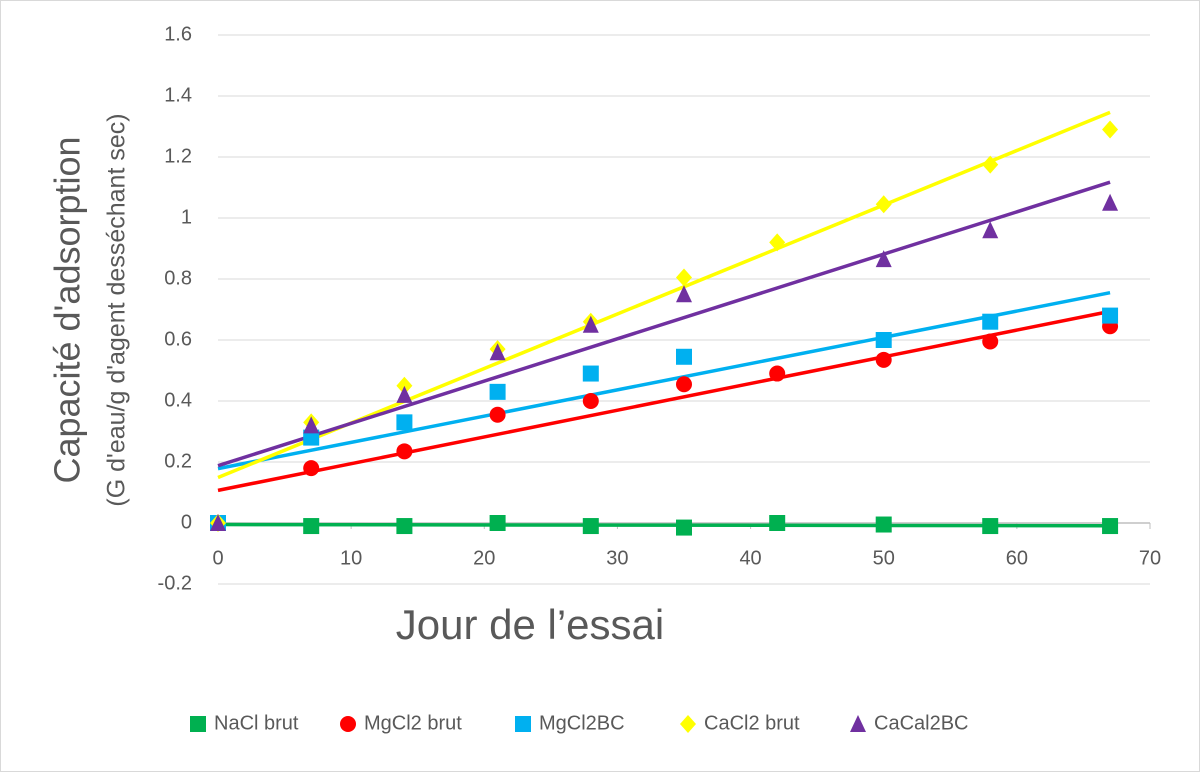 The height and width of the screenshot is (772, 1200). Describe the element at coordinates (178, 339) in the screenshot. I see `y-tick-label: 0.6` at that location.